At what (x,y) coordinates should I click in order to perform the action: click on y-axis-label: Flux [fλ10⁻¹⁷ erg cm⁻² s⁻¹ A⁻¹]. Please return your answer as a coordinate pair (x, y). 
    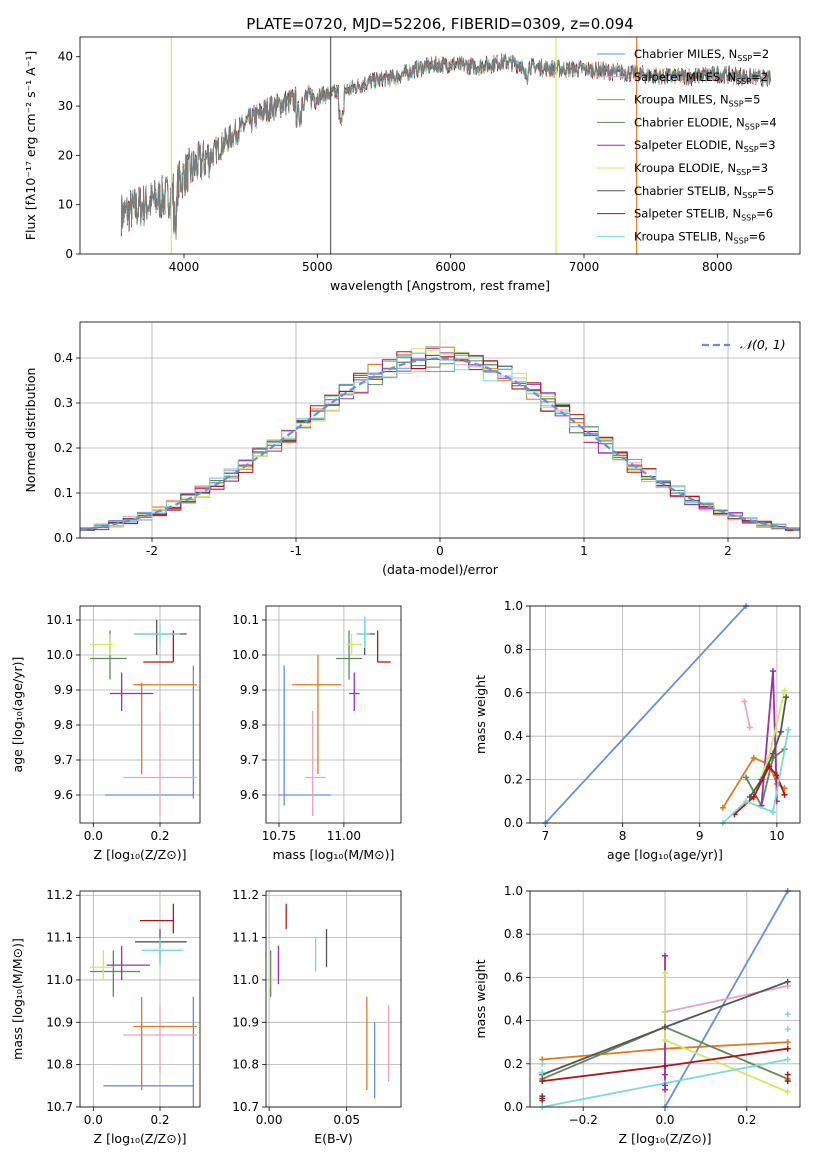
    Looking at the image, I should click on (30, 145).